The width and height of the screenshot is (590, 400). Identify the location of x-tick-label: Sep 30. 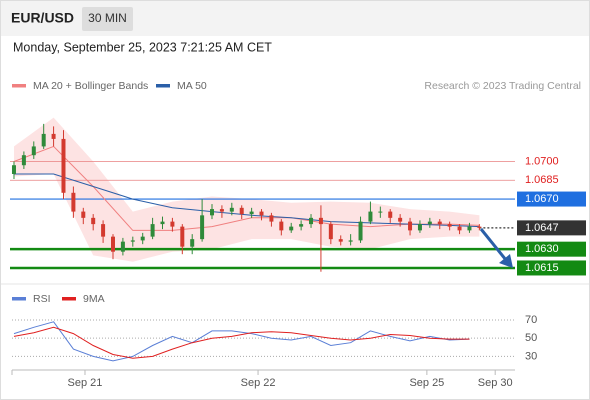
(495, 383).